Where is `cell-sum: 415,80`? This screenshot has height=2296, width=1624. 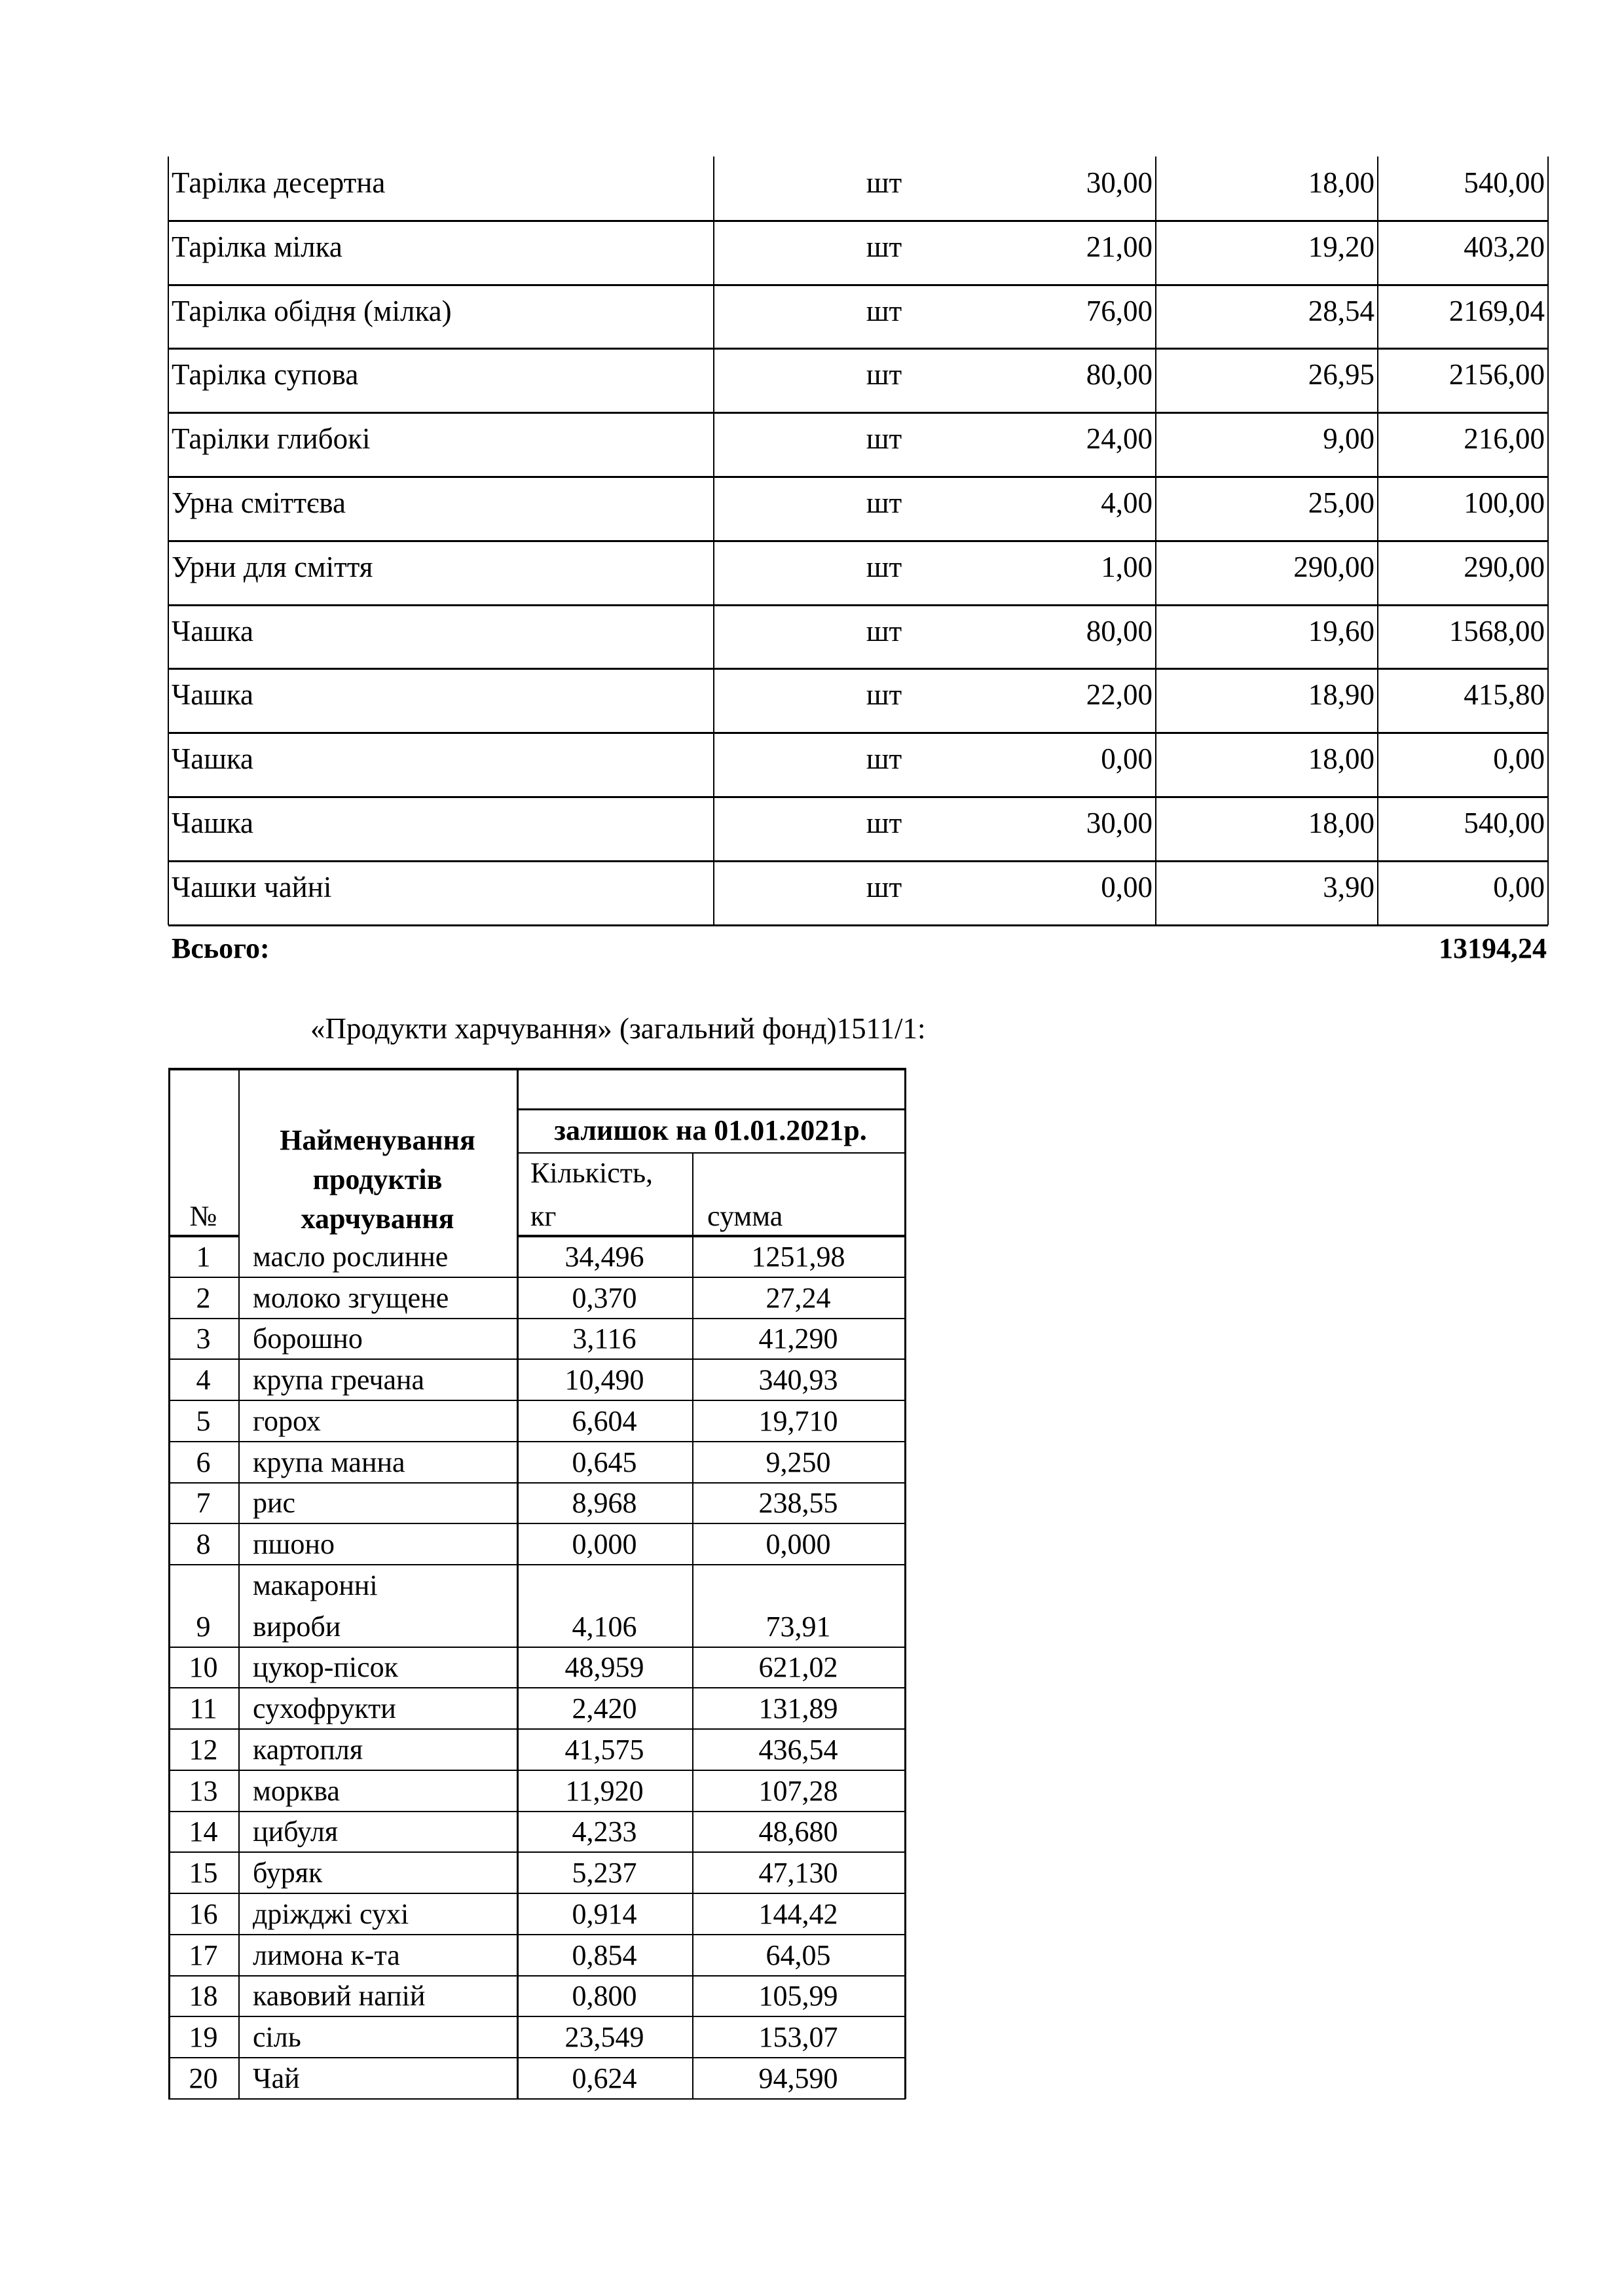
cell-sum: 415,80 is located at coordinates (1504, 694).